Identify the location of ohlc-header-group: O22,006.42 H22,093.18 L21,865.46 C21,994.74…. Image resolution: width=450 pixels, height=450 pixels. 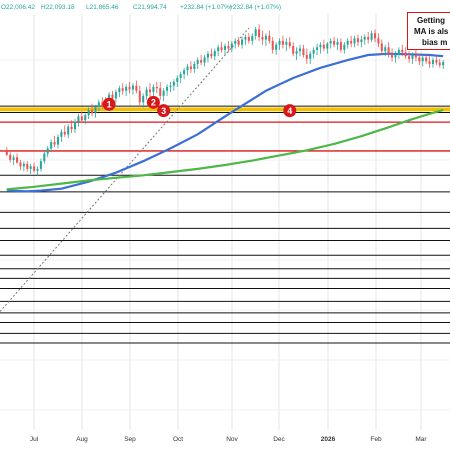
(141, 7).